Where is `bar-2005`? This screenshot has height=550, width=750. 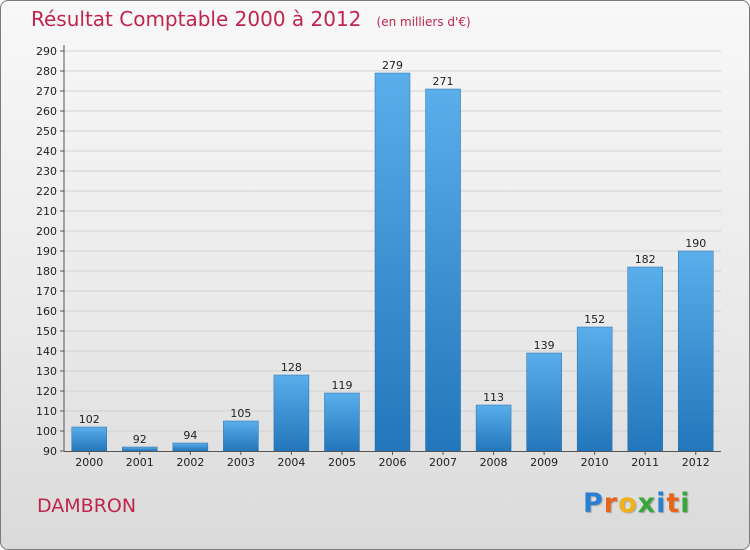
bar-2005 is located at coordinates (342, 422).